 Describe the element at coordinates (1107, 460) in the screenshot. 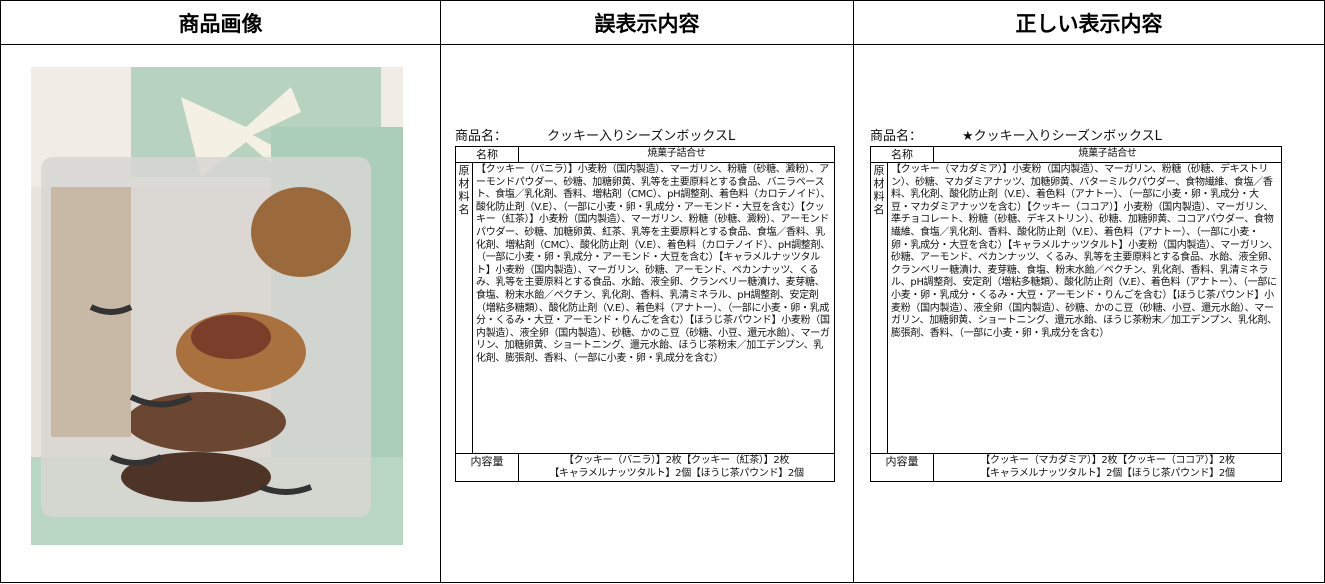

I see `contents-line: 【クッキー（マカダミア）】2枚【クッキー（ココア）】2枚` at that location.